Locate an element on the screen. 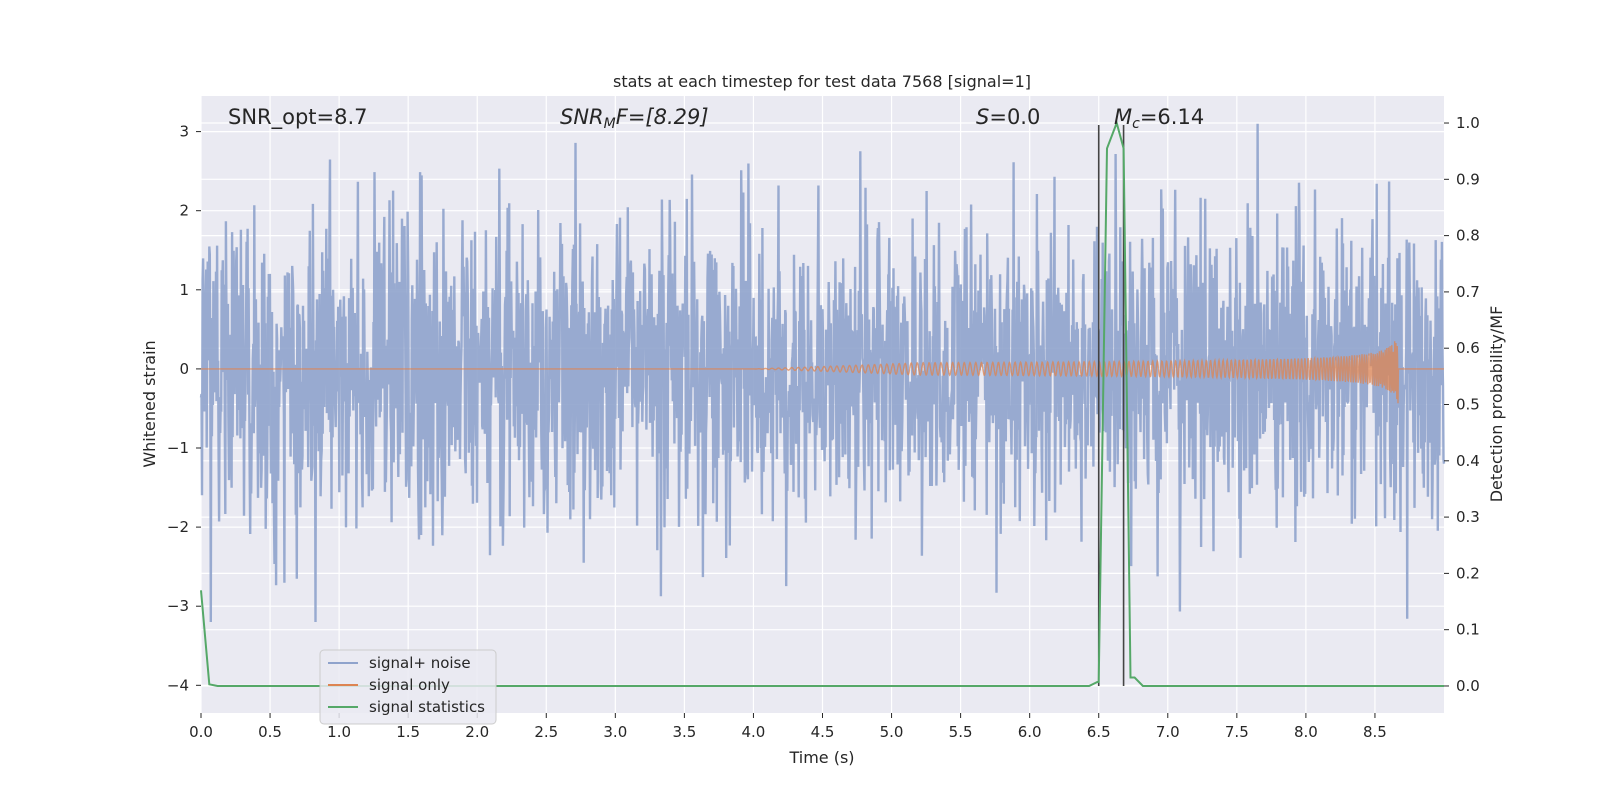 This screenshot has height=800, width=1600. y-right-tick-label: 0.7 is located at coordinates (1468, 292).